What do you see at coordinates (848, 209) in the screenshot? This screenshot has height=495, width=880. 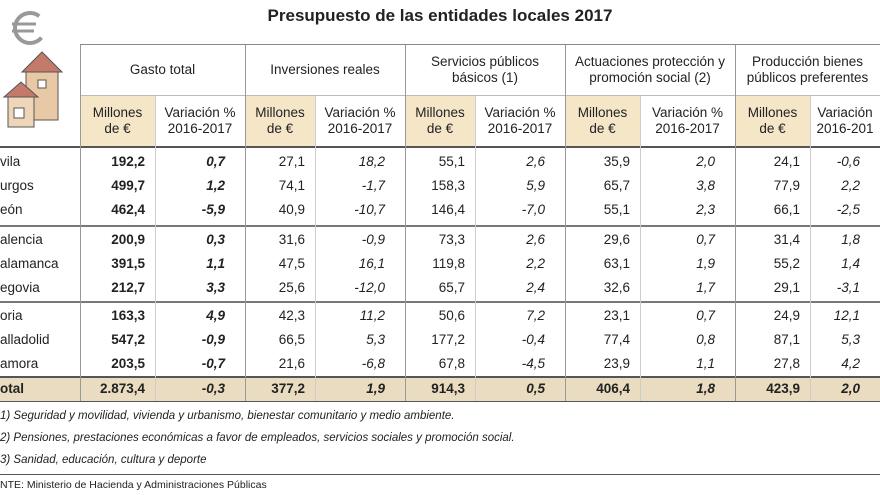 I see `table-cell: -2,5` at bounding box center [848, 209].